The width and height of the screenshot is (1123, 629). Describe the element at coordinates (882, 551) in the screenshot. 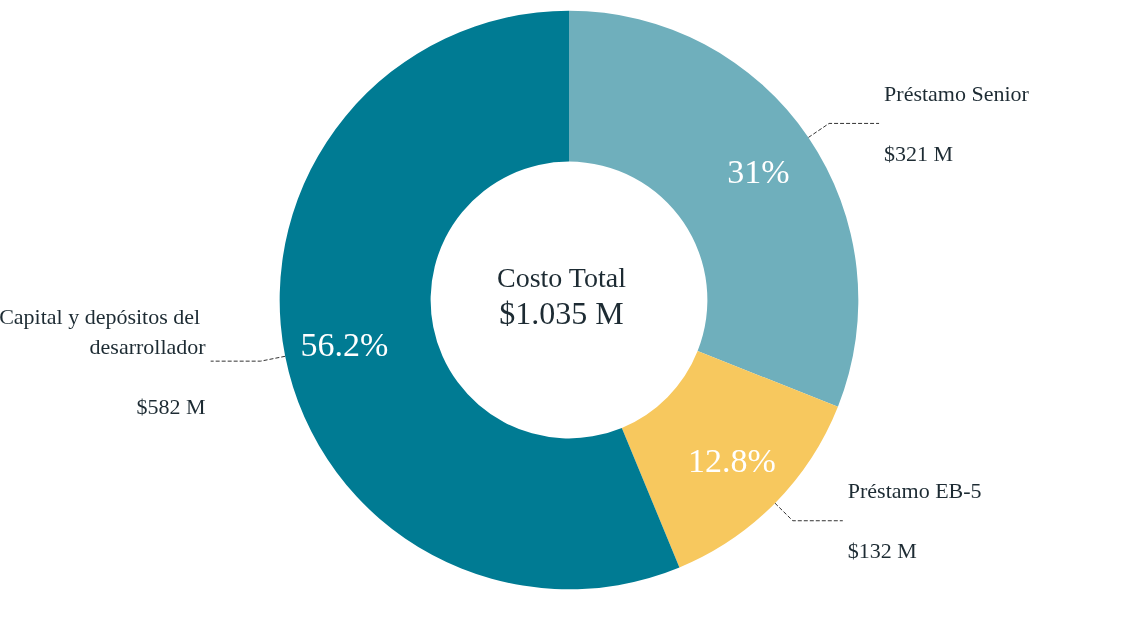

I see `data-label: $132 M` at that location.